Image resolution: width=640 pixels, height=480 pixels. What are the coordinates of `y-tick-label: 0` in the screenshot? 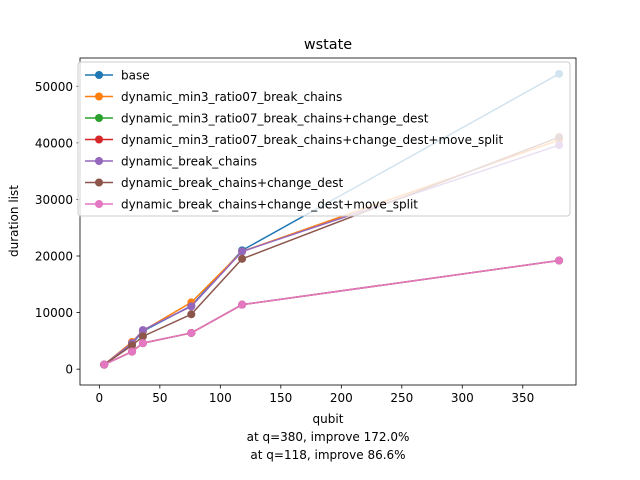 It's located at (69, 370).